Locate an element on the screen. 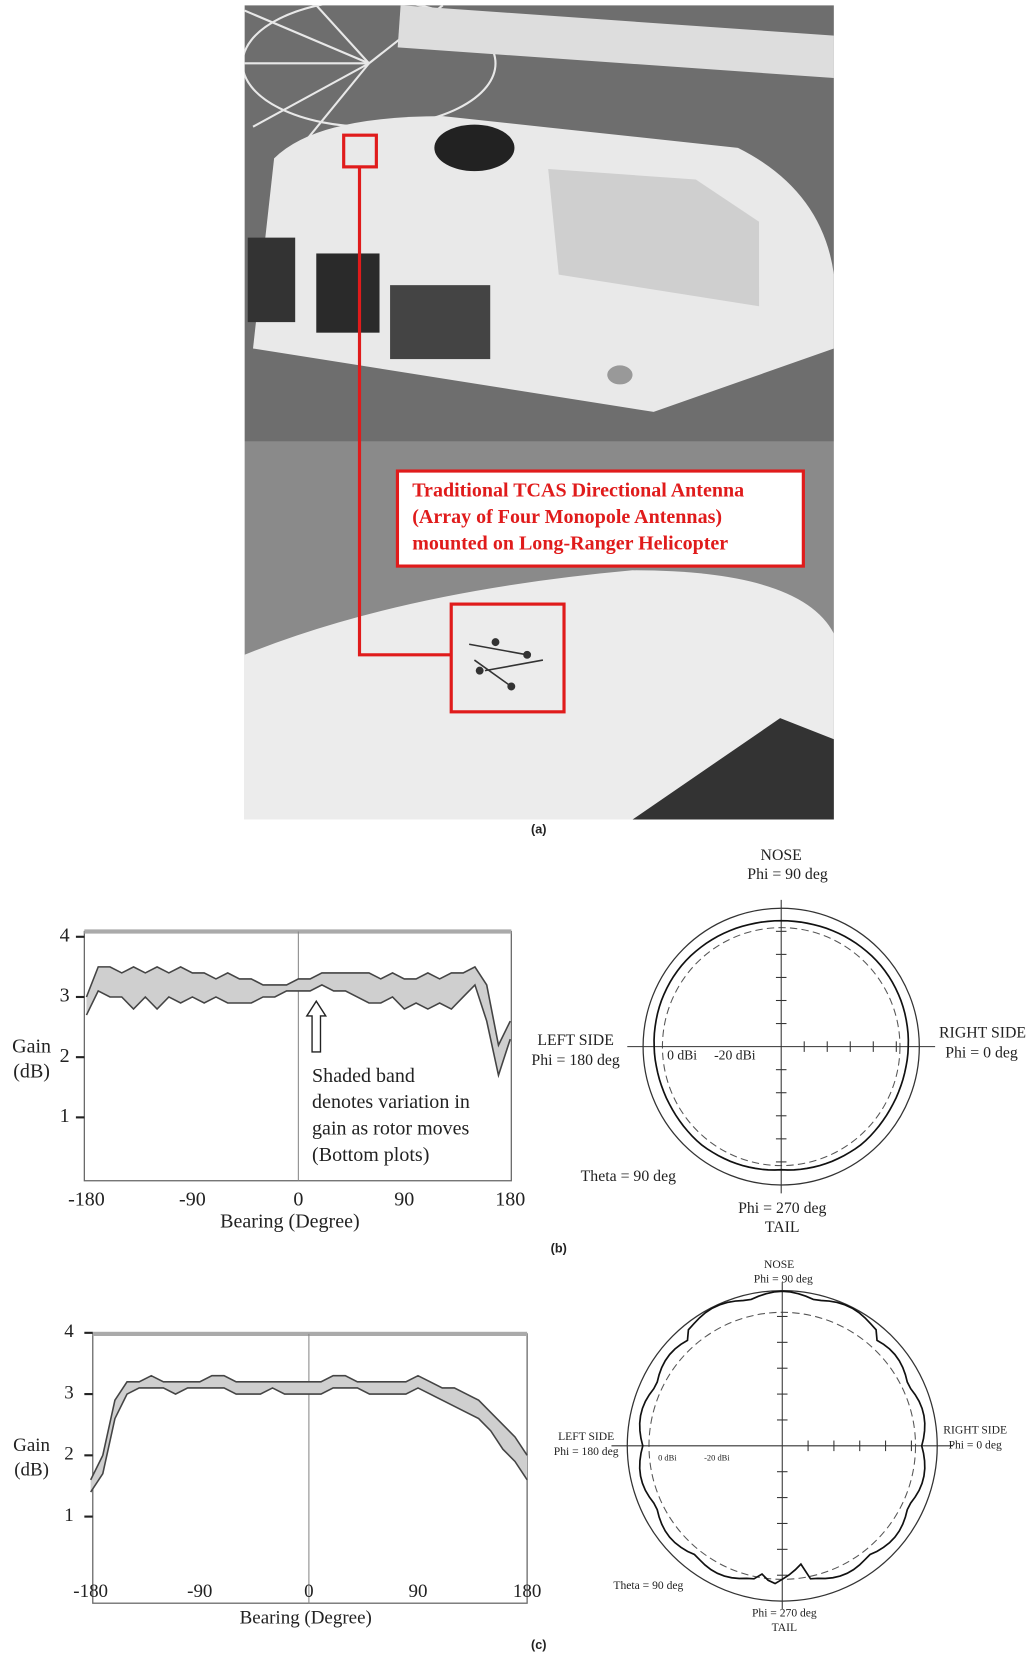 The height and width of the screenshot is (1656, 1030). caption: (b) is located at coordinates (559, 1249).